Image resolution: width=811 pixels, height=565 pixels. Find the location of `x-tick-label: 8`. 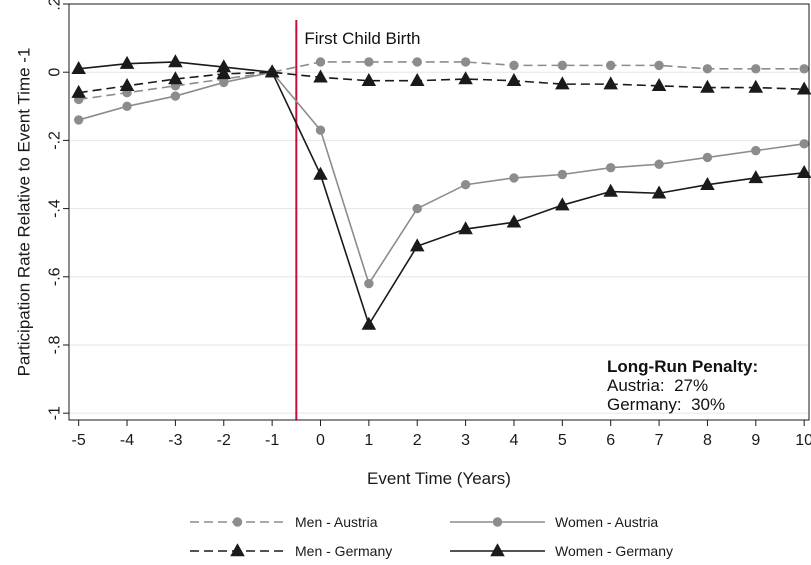

x-tick-label: 8 is located at coordinates (707, 440).